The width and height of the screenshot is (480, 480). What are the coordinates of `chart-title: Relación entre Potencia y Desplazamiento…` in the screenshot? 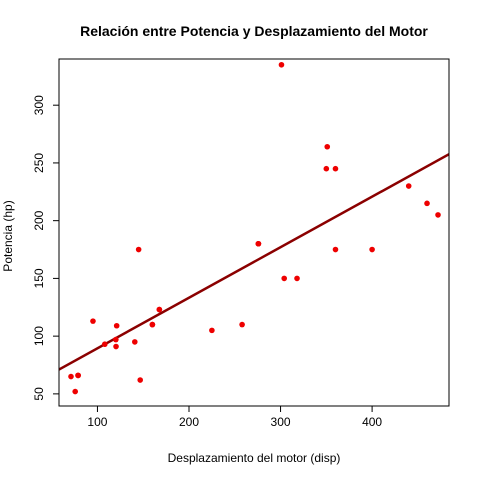 It's located at (254, 31).